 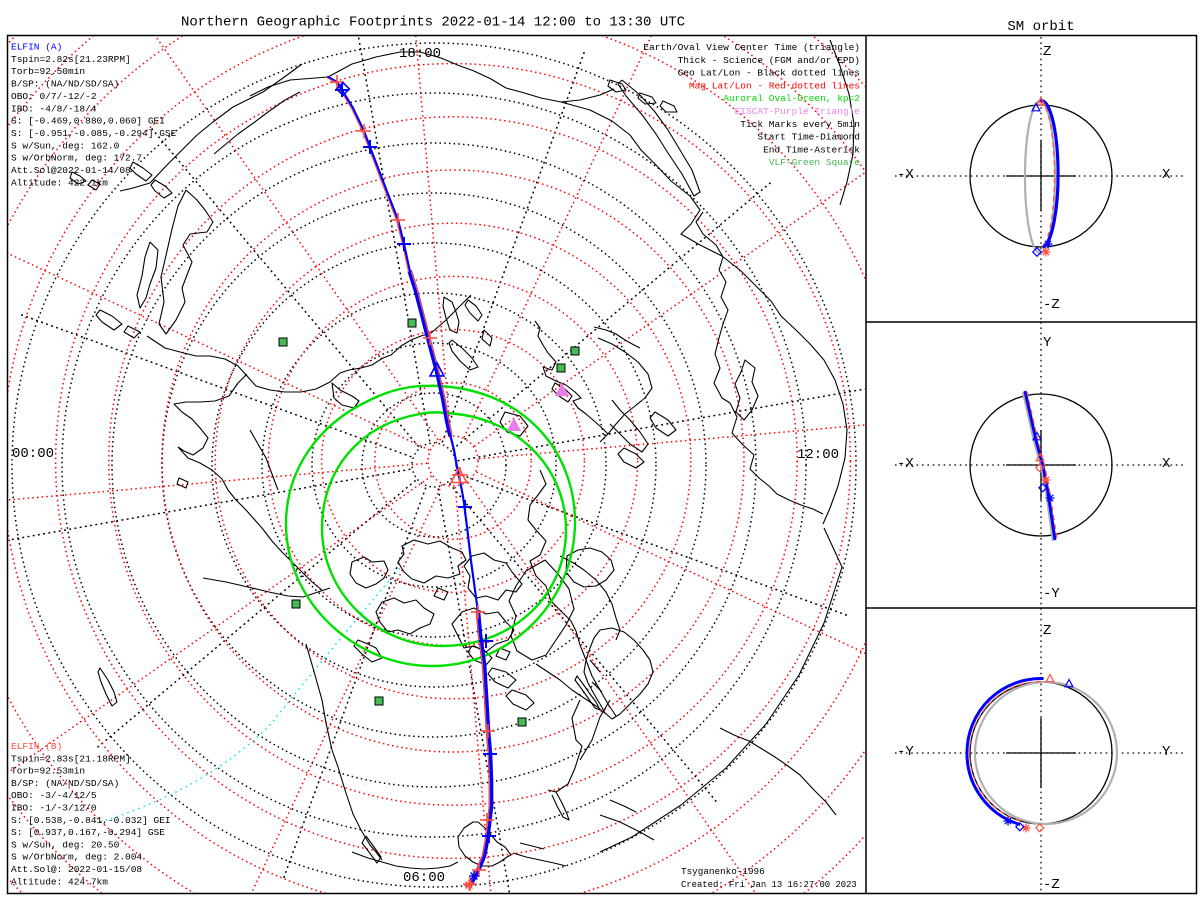 What do you see at coordinates (59, 182) in the screenshot?
I see `svg-text: Altitude: 422.1km` at bounding box center [59, 182].